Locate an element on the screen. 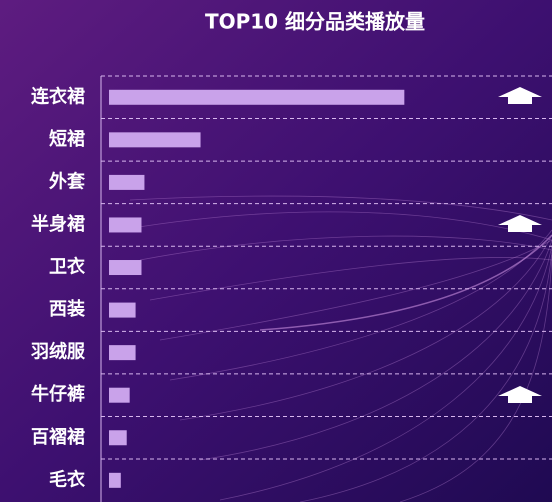  category-label: 外套 is located at coordinates (67, 181).